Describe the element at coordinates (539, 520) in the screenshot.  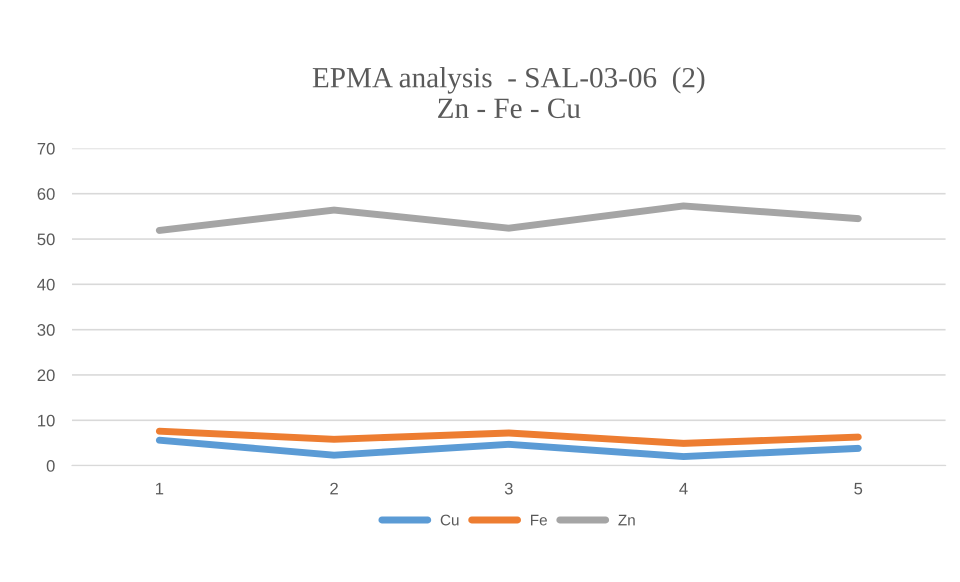
I see `legend-label: Fe` at that location.